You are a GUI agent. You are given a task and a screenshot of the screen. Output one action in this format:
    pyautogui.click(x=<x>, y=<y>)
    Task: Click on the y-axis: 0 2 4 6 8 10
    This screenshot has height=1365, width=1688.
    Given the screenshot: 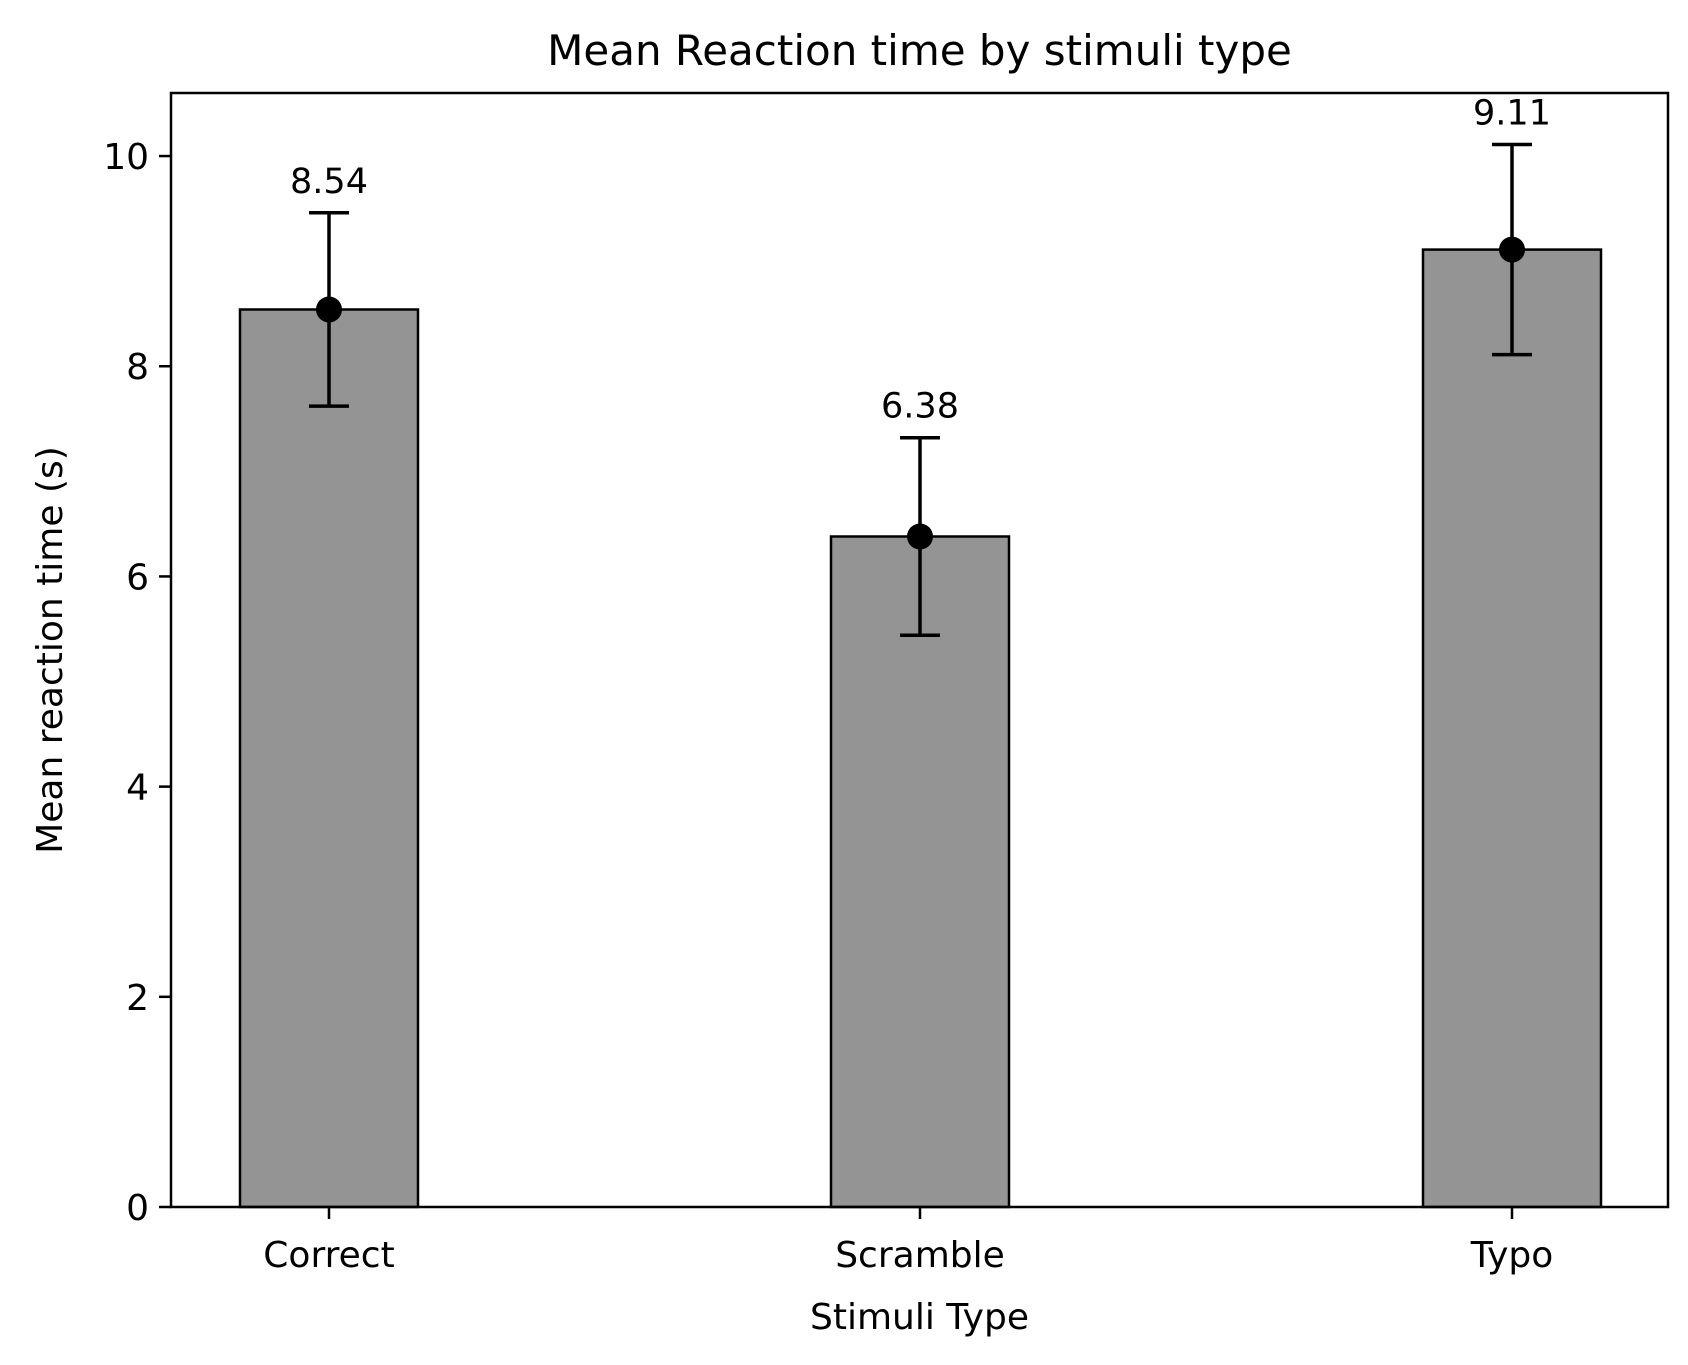 What is the action you would take?
    pyautogui.click(x=137, y=683)
    